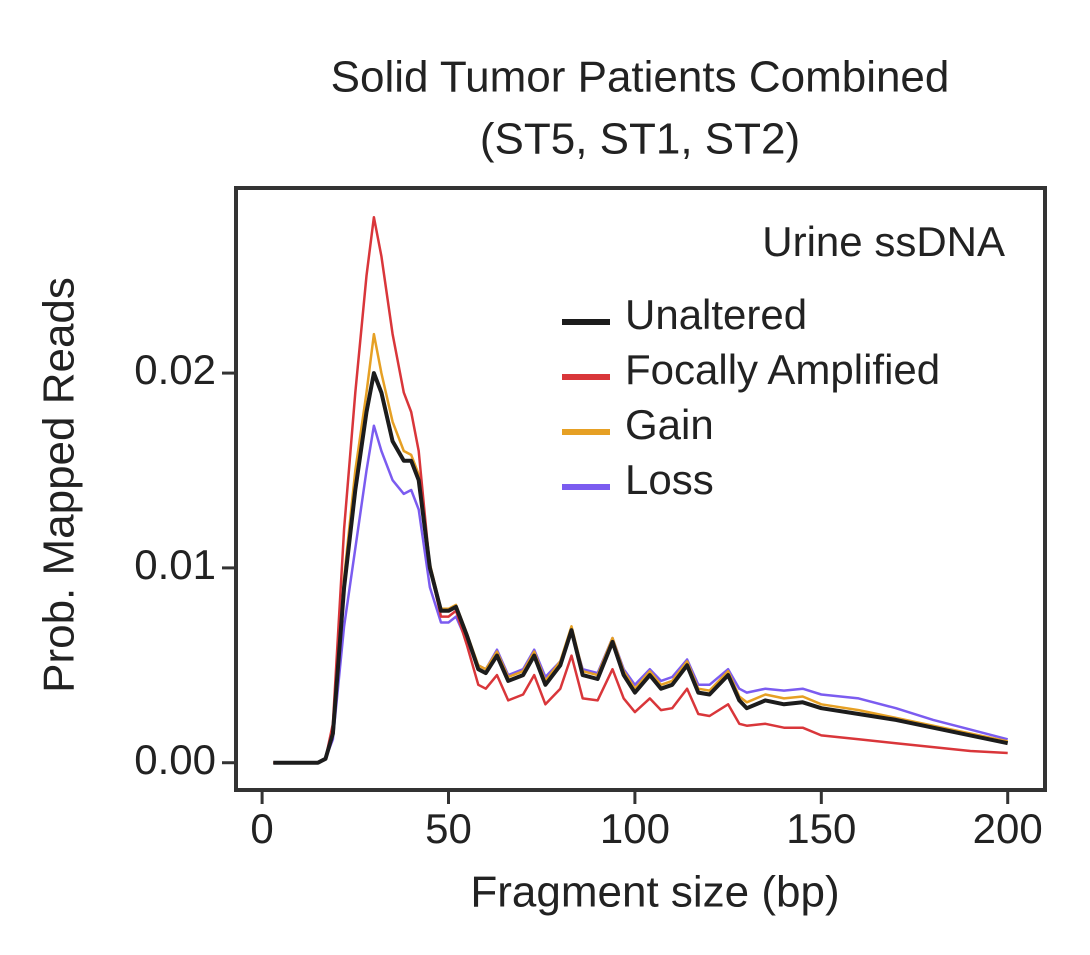 This screenshot has height=955, width=1090. What do you see at coordinates (261, 828) in the screenshot?
I see `x-tick-label: 0` at bounding box center [261, 828].